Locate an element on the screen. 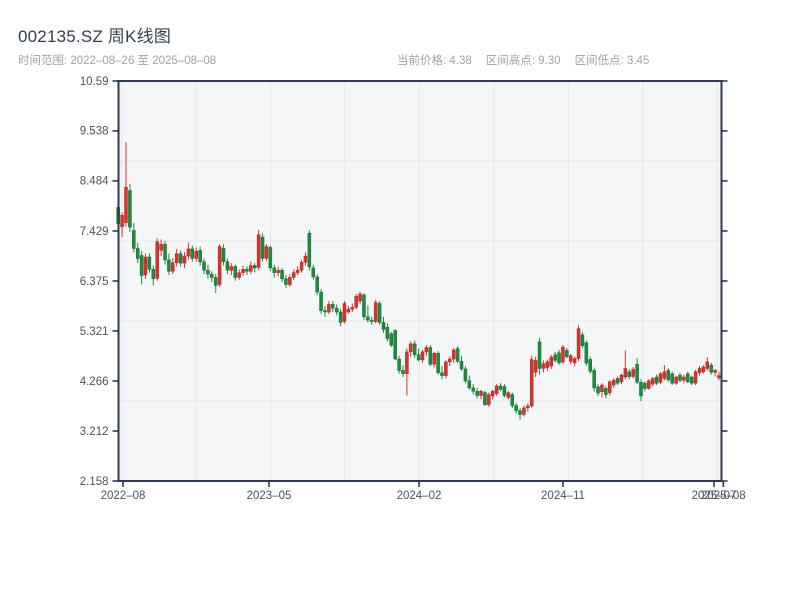  x-tick-label: 2024–02 is located at coordinates (419, 496).